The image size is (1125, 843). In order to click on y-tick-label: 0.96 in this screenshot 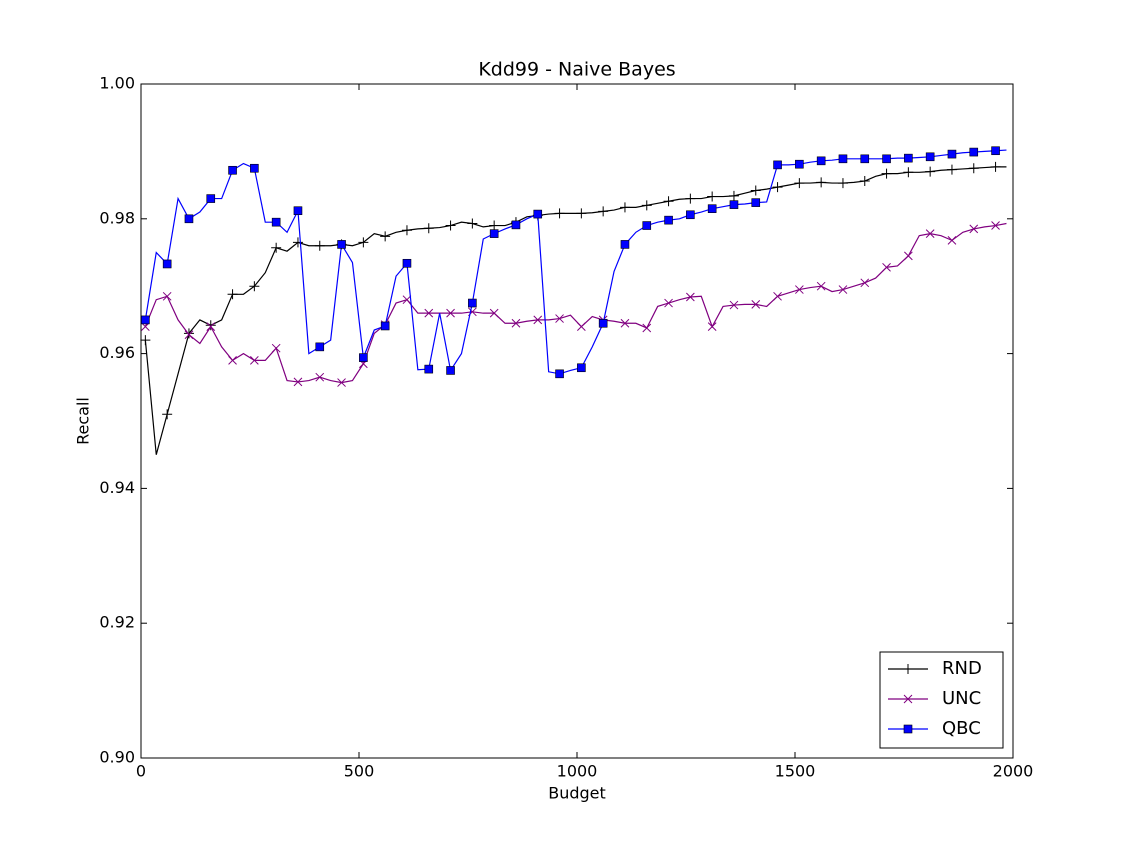, I will do `click(117, 352)`.